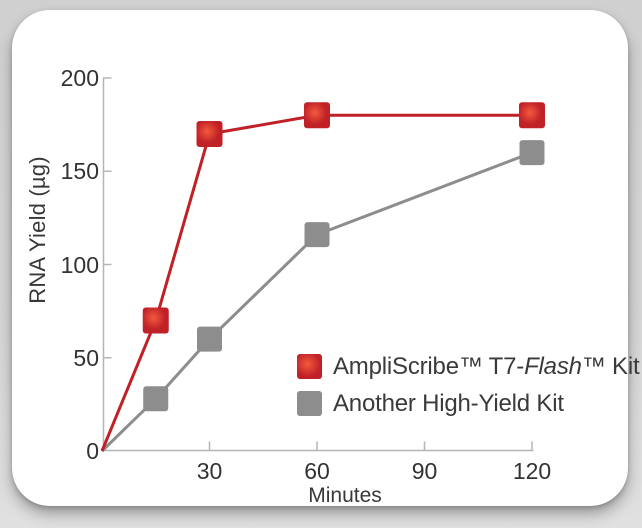 Image resolution: width=642 pixels, height=528 pixels. I want to click on x-tick-label: 30, so click(209, 471).